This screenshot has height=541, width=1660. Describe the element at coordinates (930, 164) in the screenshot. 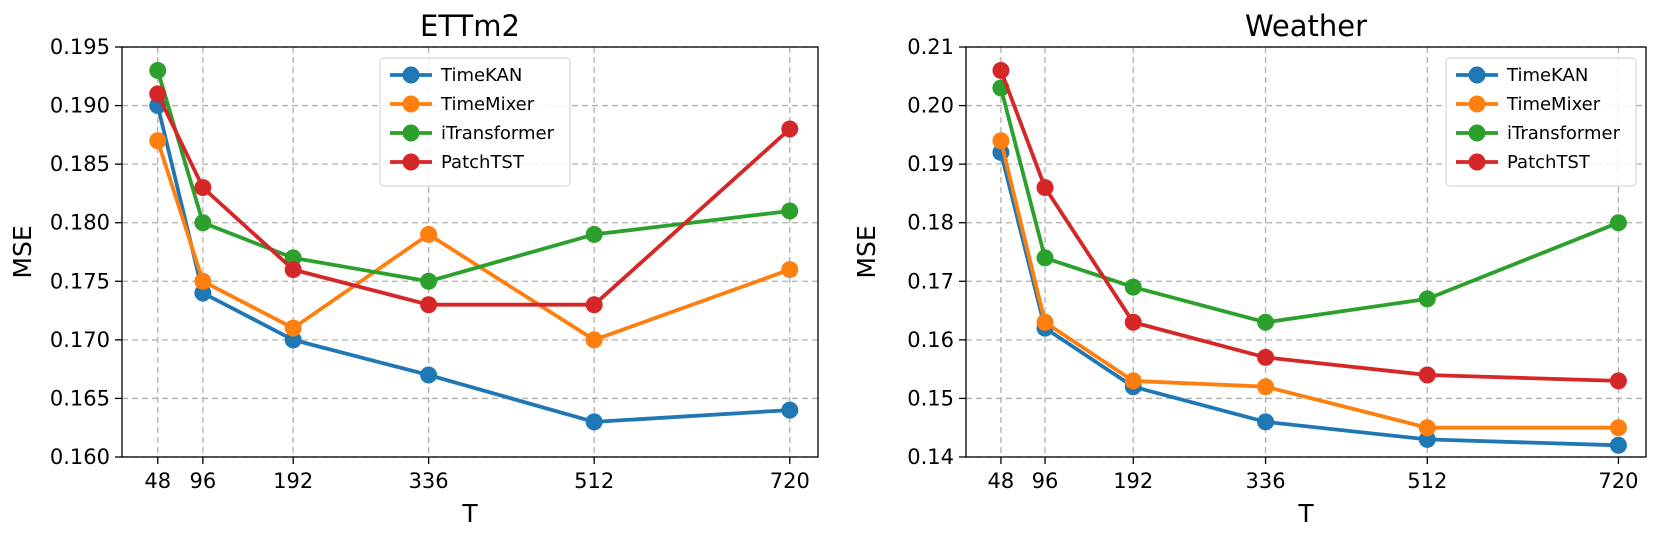

I see `y-tick-label: 0.19` at that location.